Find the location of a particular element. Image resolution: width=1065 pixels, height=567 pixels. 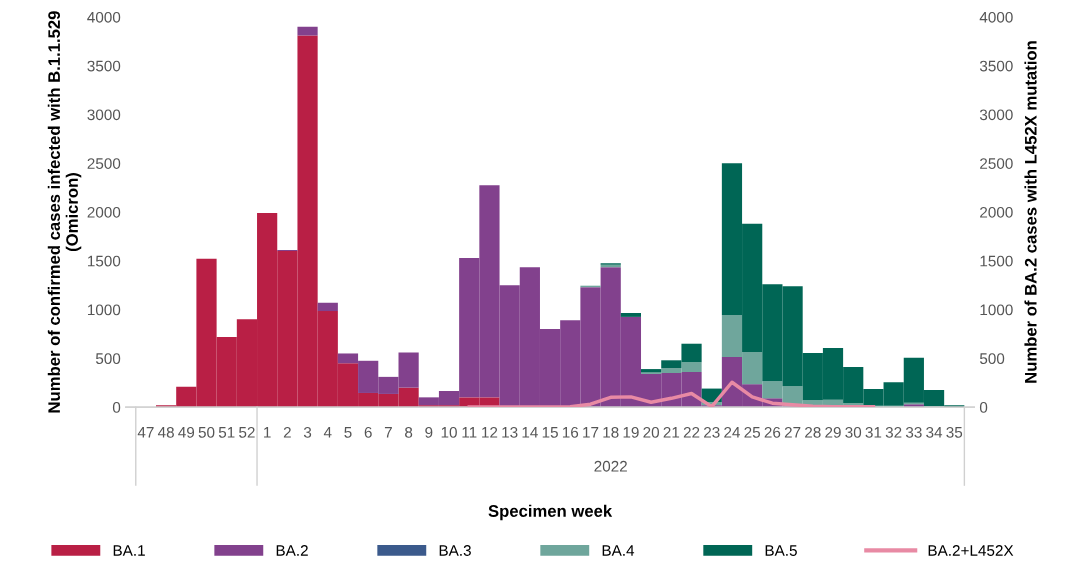

x-tick-label: 19 is located at coordinates (631, 432).